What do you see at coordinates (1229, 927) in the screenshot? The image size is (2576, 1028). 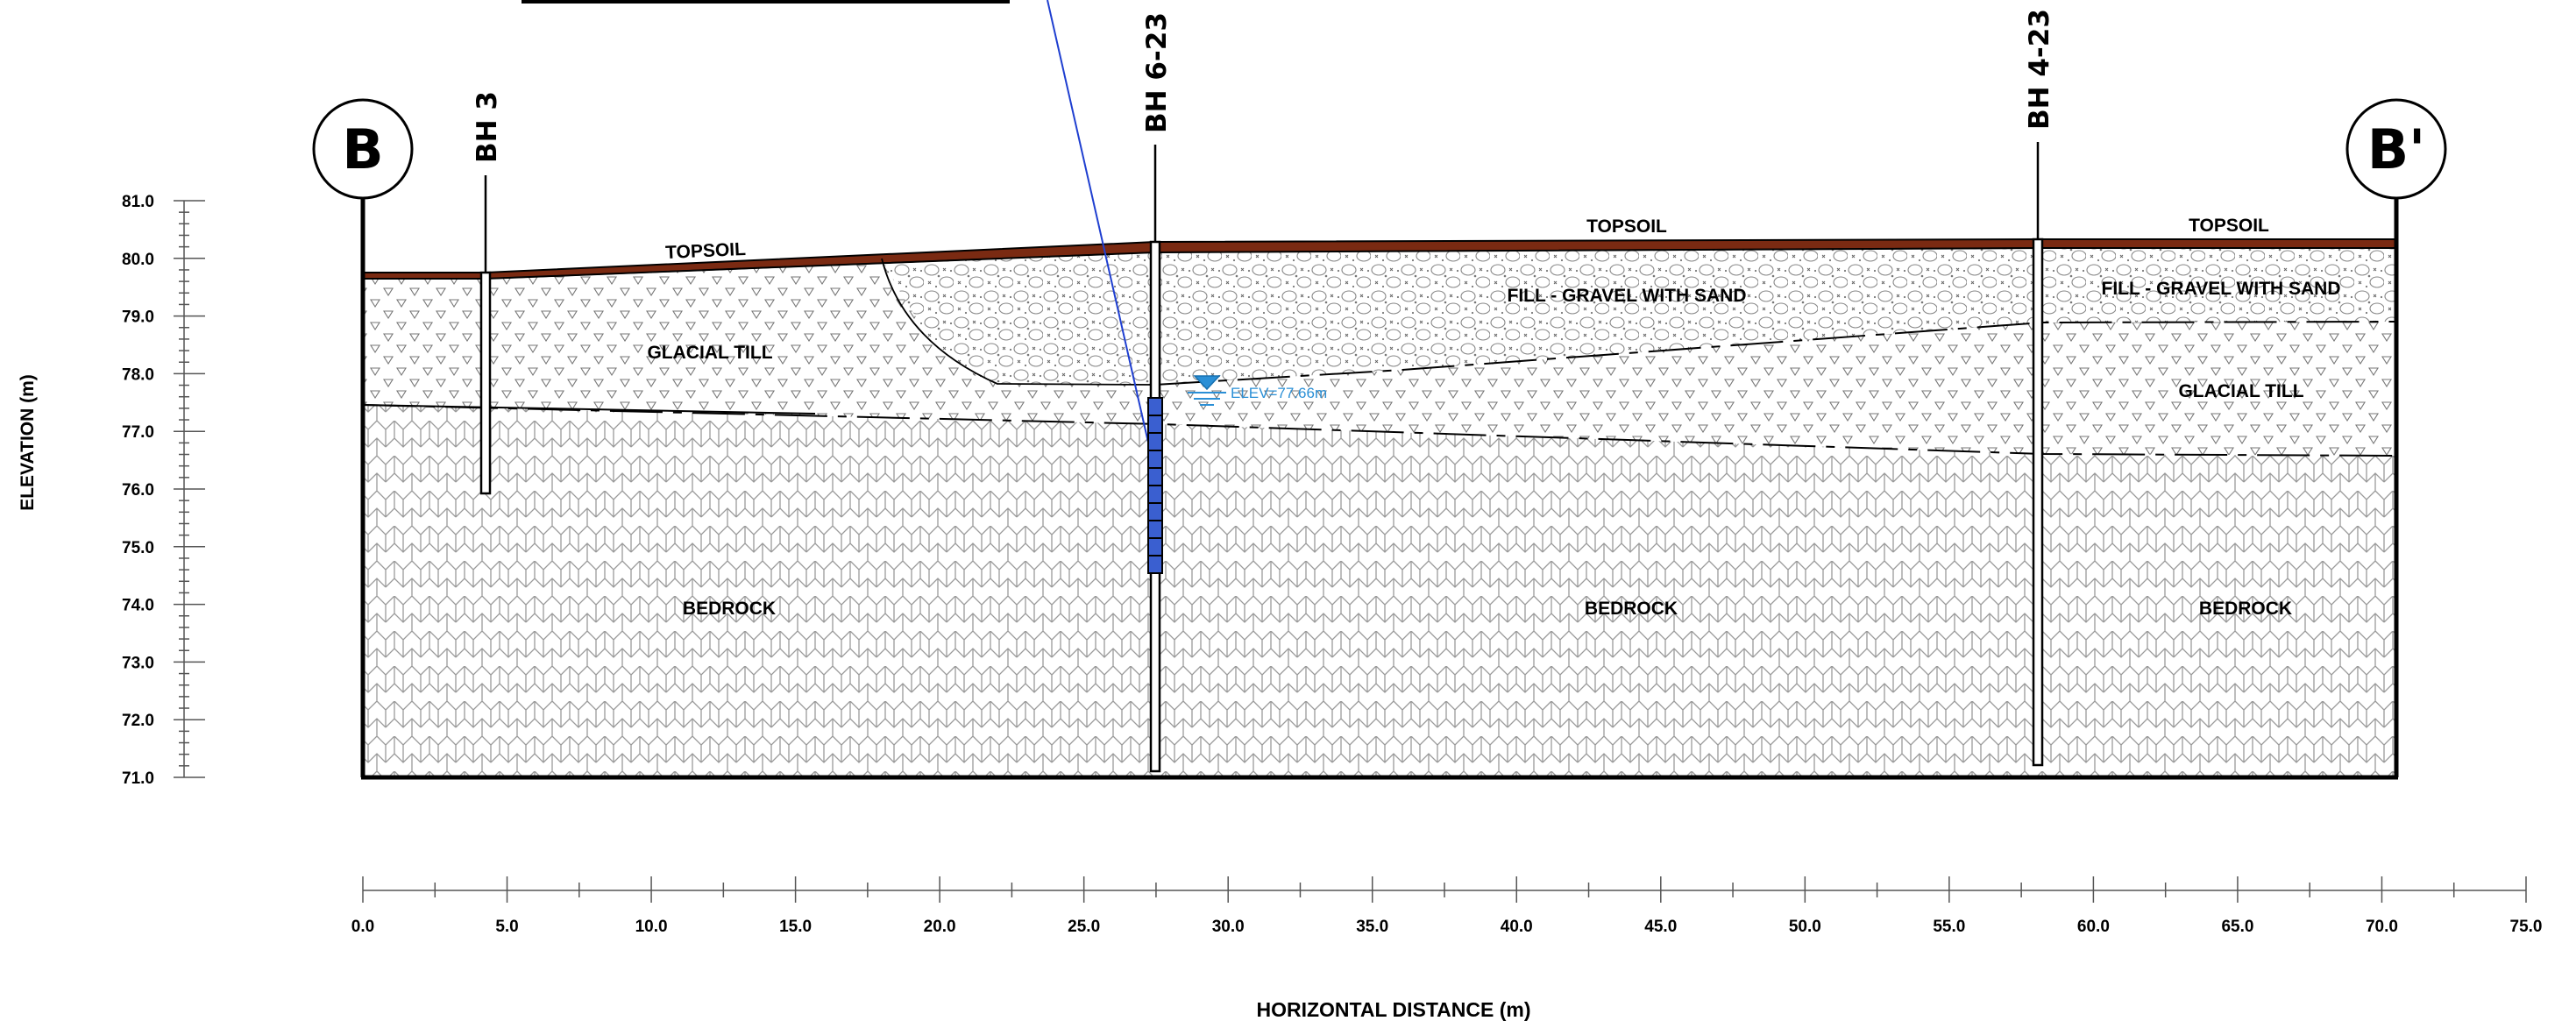 I see `x-tick-label: 30.0` at bounding box center [1229, 927].